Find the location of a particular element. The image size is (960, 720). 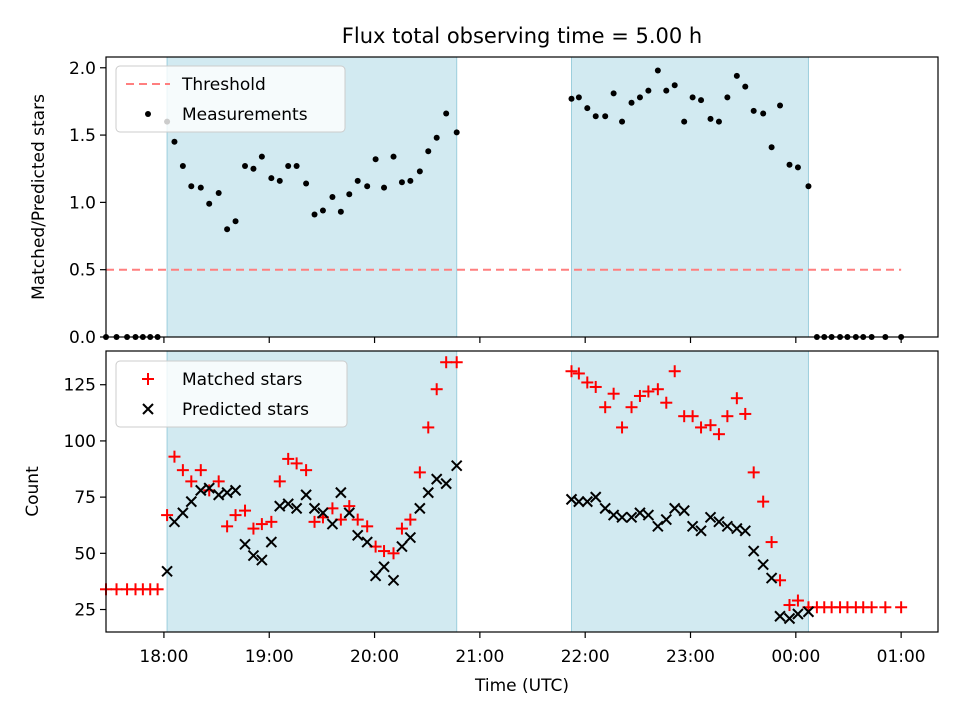

y-tick-label: 0.0 is located at coordinates (82, 338).